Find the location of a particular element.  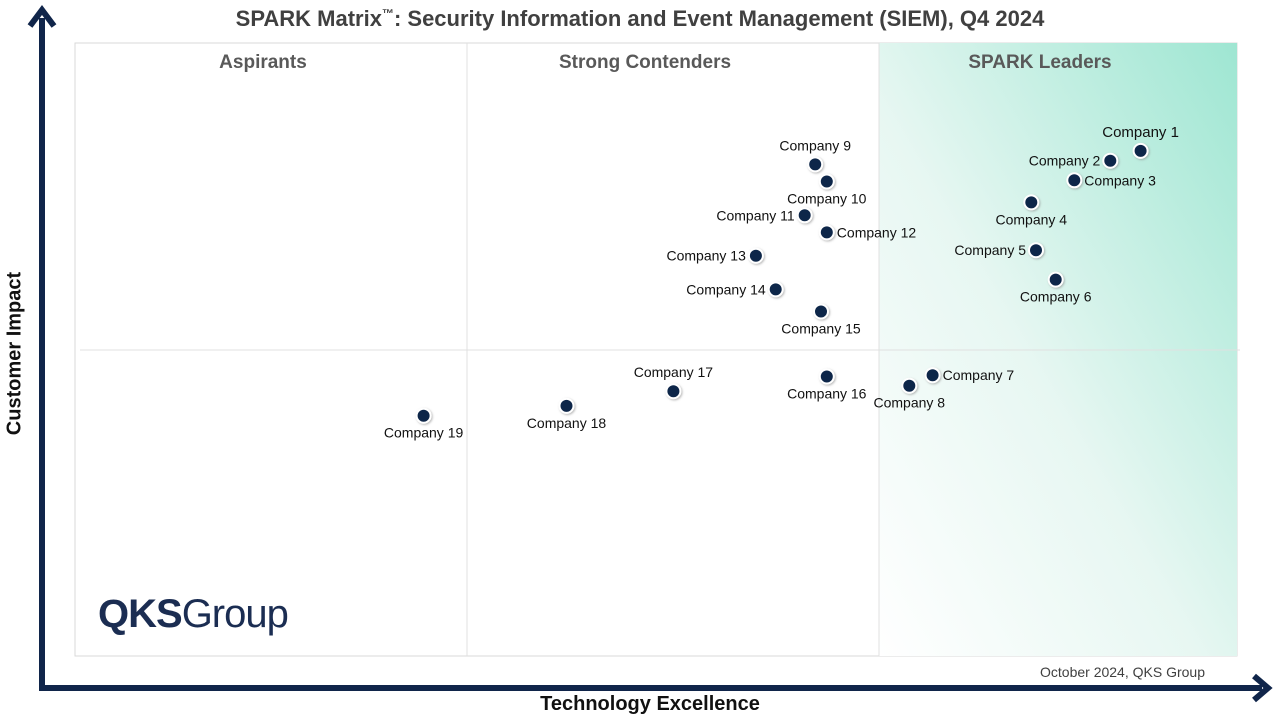

point-label-company-11: Company 11 is located at coordinates (755, 215).